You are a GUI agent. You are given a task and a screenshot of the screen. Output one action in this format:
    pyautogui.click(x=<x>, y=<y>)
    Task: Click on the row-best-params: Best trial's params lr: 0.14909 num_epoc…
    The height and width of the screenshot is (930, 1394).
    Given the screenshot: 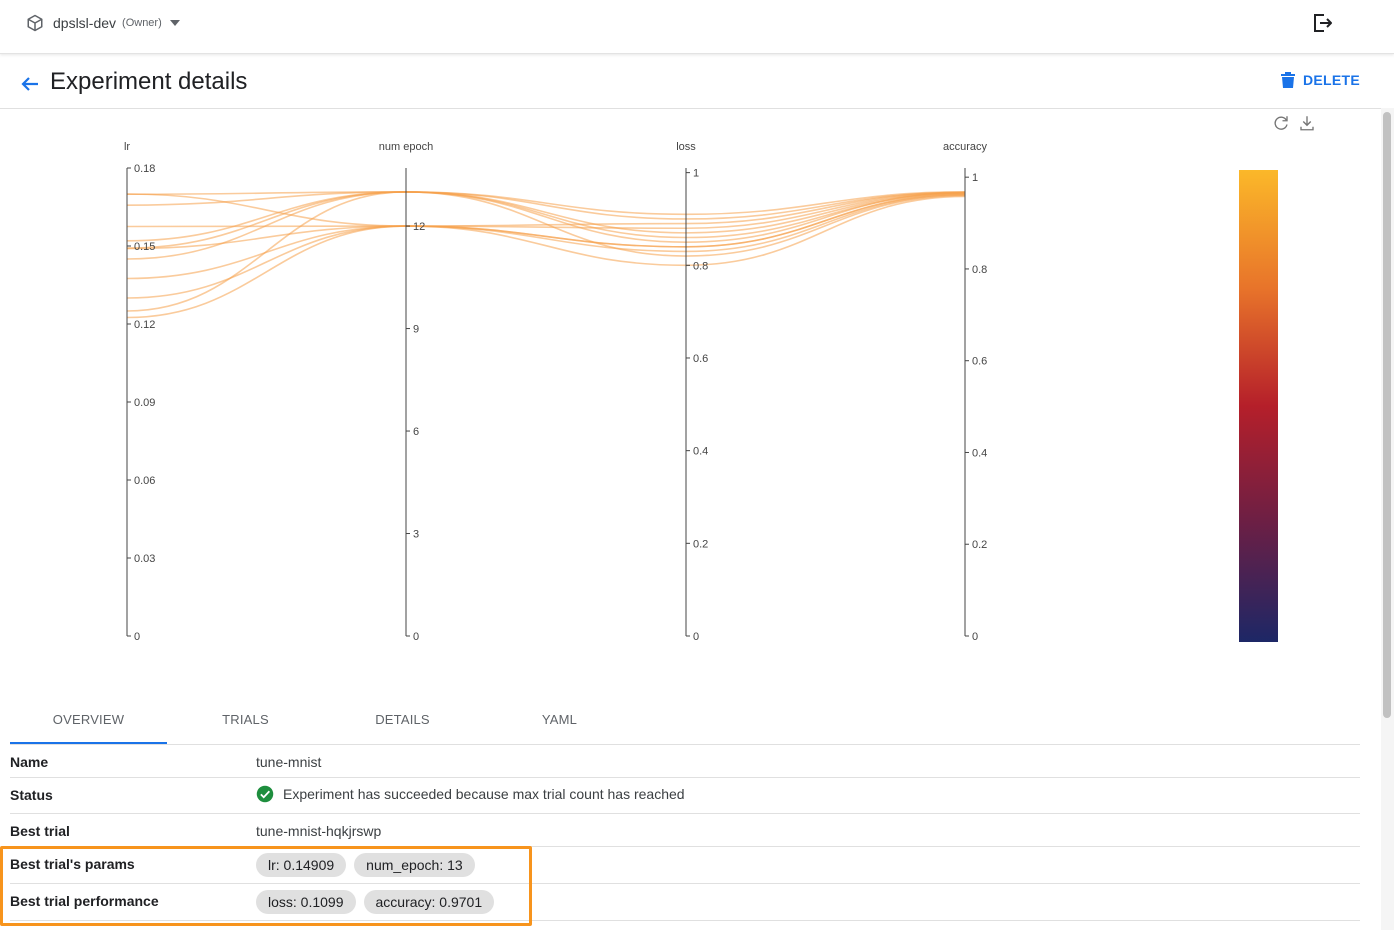 What is the action you would take?
    pyautogui.click(x=685, y=865)
    